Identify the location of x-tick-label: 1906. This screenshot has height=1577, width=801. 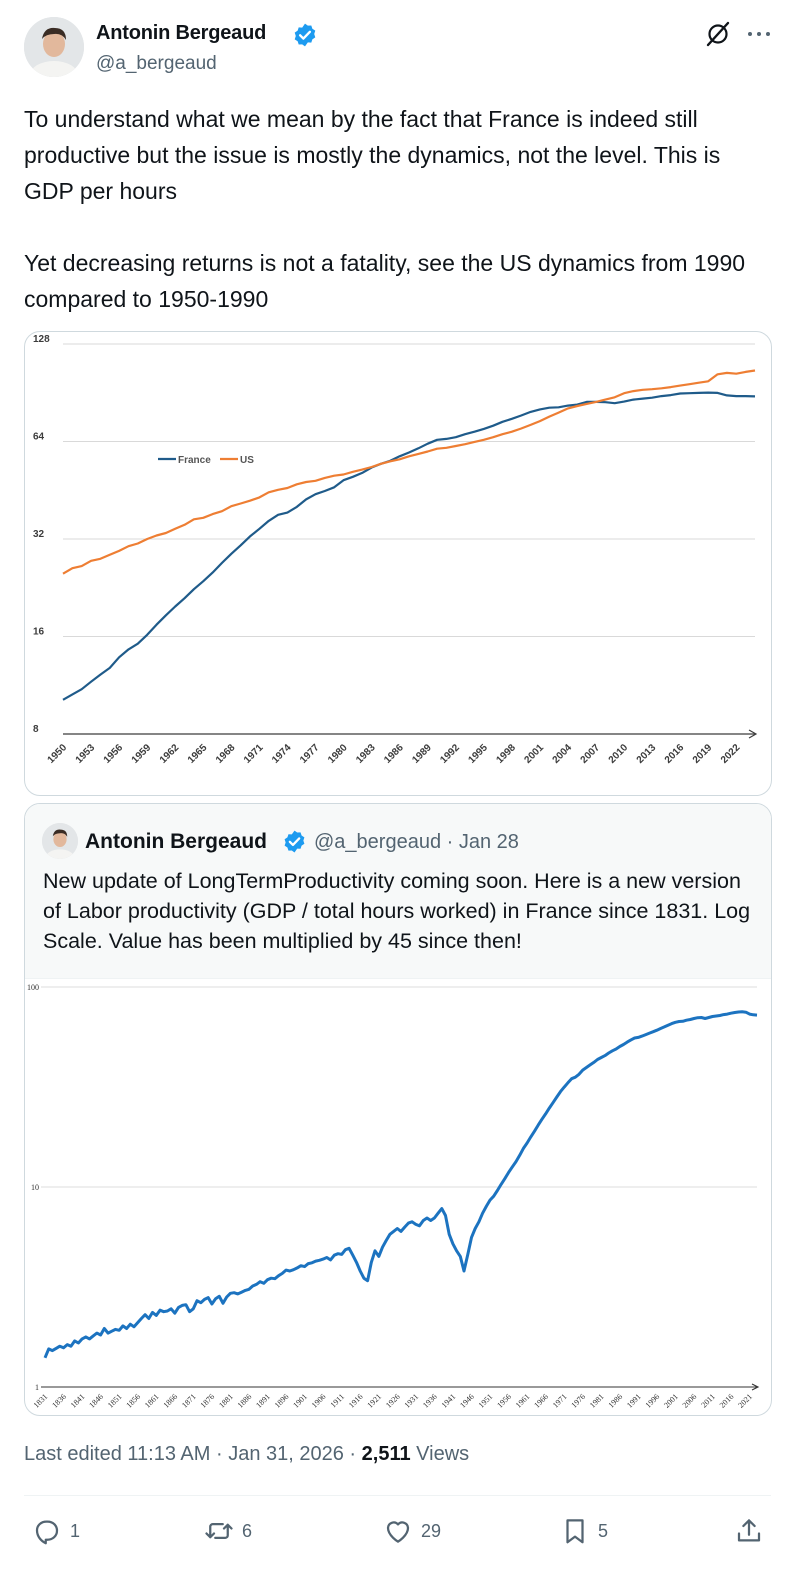
(319, 1401).